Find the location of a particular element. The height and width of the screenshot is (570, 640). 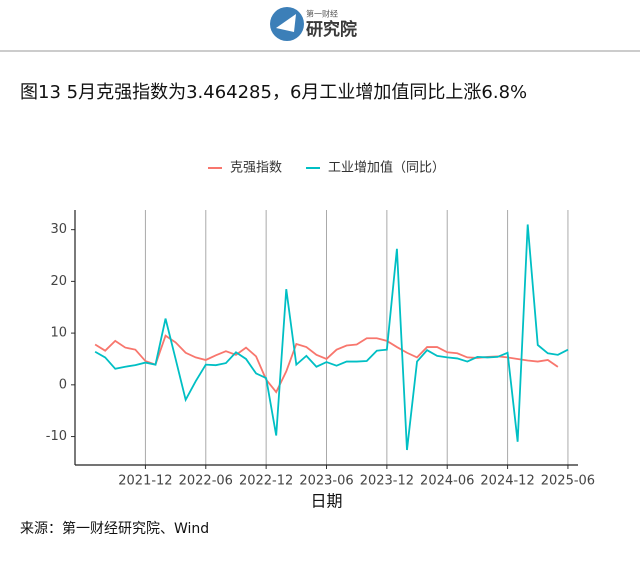

legend-label: 工业增加值（同比） is located at coordinates (386, 168).